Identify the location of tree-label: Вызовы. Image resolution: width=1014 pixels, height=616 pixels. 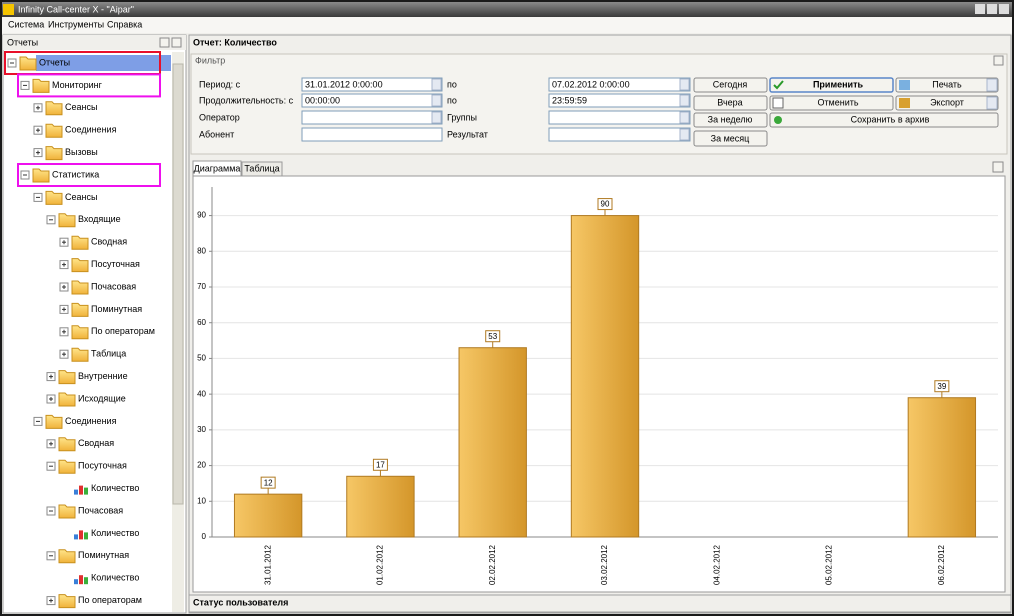
(81, 152).